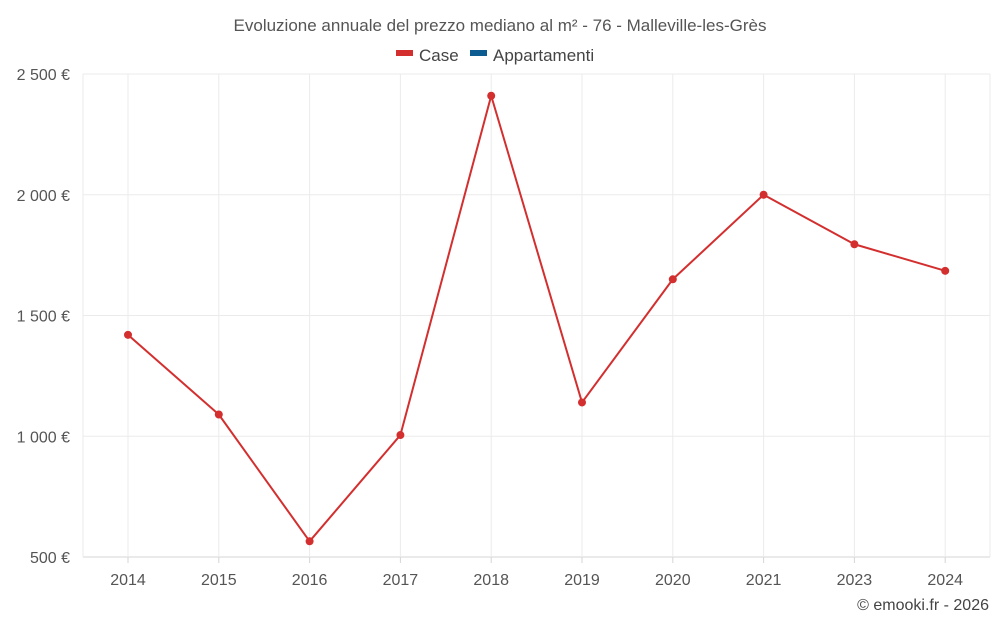 The height and width of the screenshot is (625, 1000). I want to click on x-tick-label: 2015, so click(219, 580).